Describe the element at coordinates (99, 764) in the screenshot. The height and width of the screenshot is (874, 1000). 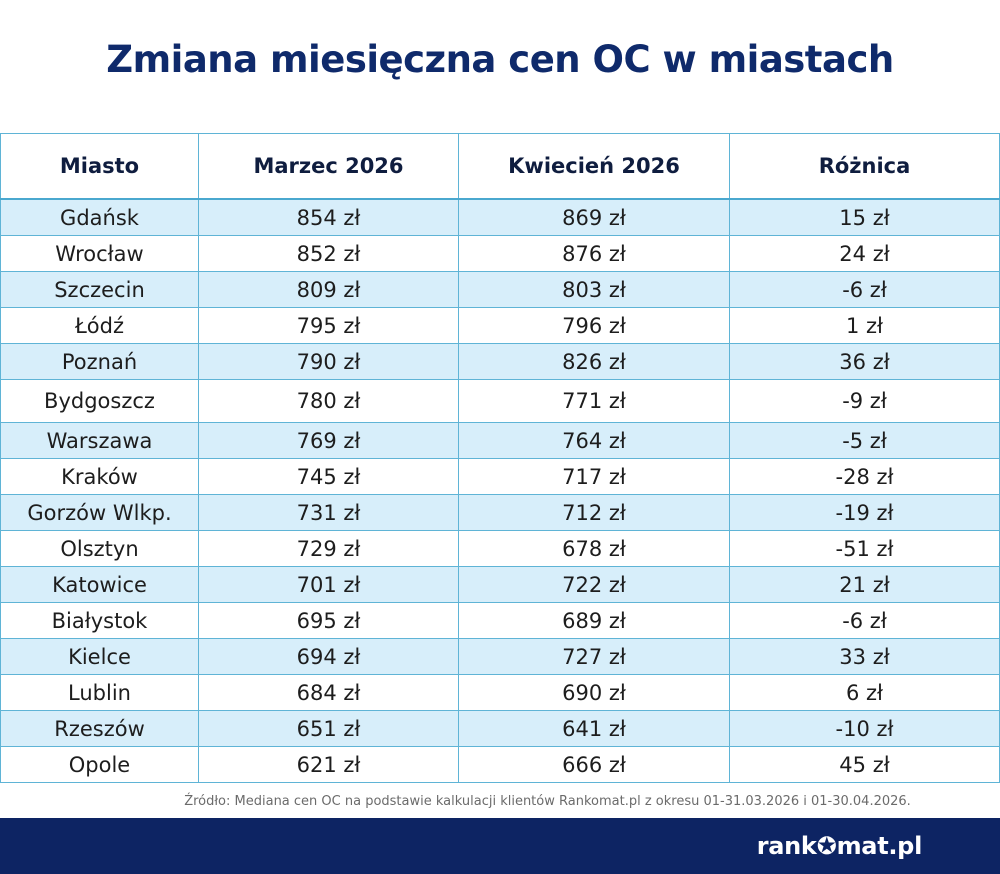
I see `cell-city: Opole` at that location.